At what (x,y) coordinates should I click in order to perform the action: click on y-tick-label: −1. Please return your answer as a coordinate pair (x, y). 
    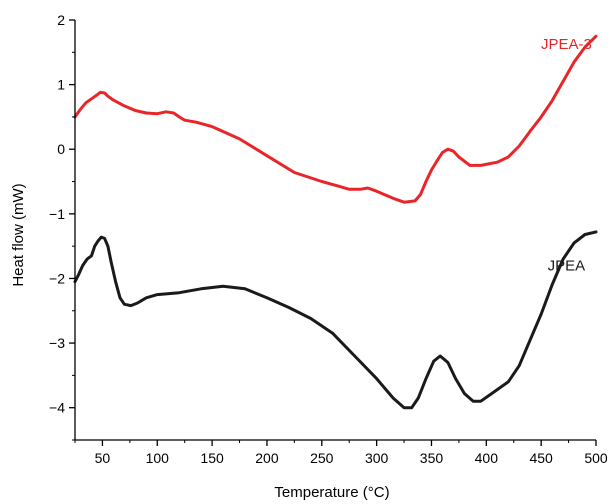
    Looking at the image, I should click on (57, 214).